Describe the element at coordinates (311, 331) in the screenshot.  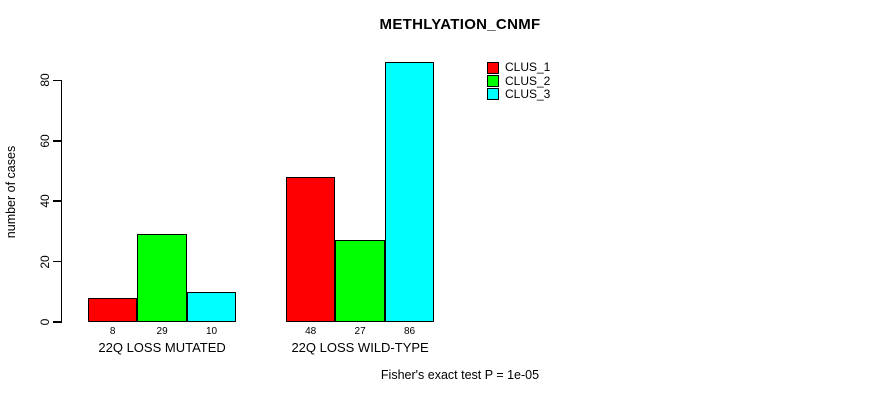
I see `bar-value-label: 48` at that location.